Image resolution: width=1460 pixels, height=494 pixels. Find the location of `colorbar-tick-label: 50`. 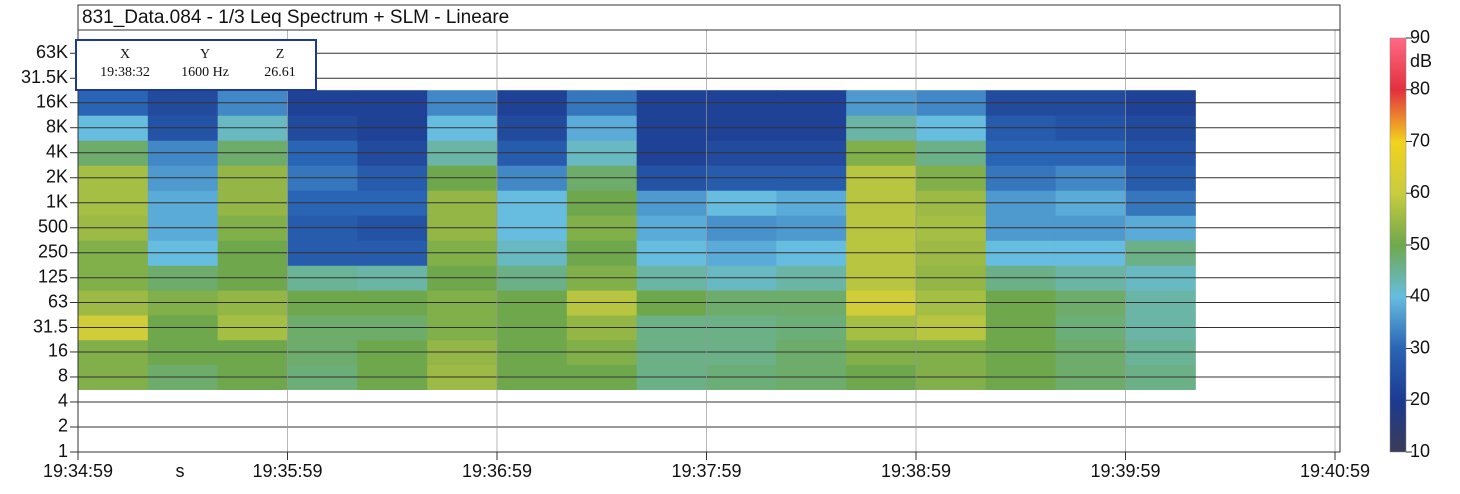

colorbar-tick-label: 50 is located at coordinates (1420, 244).